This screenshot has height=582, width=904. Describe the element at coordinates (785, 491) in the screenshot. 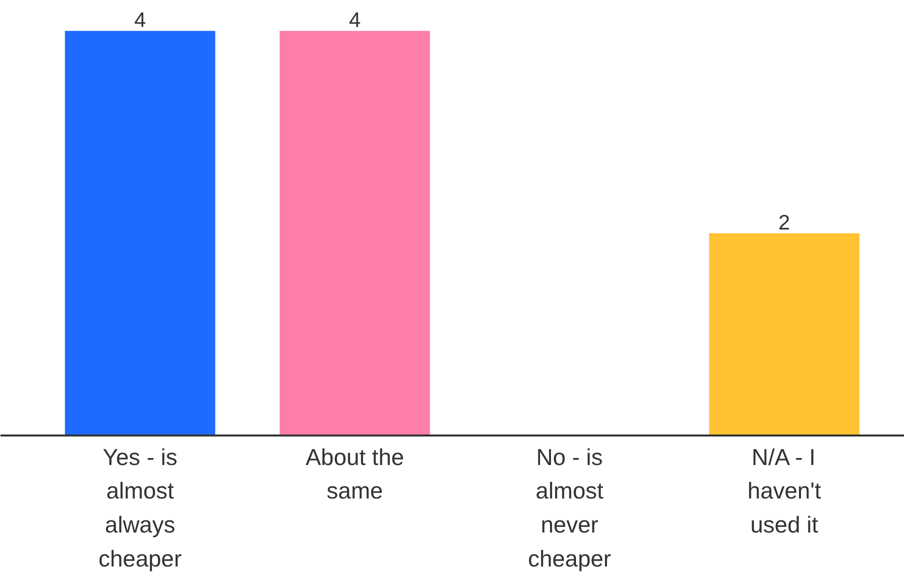

I see `x-tick-label: N/A - I haven't used it` at that location.